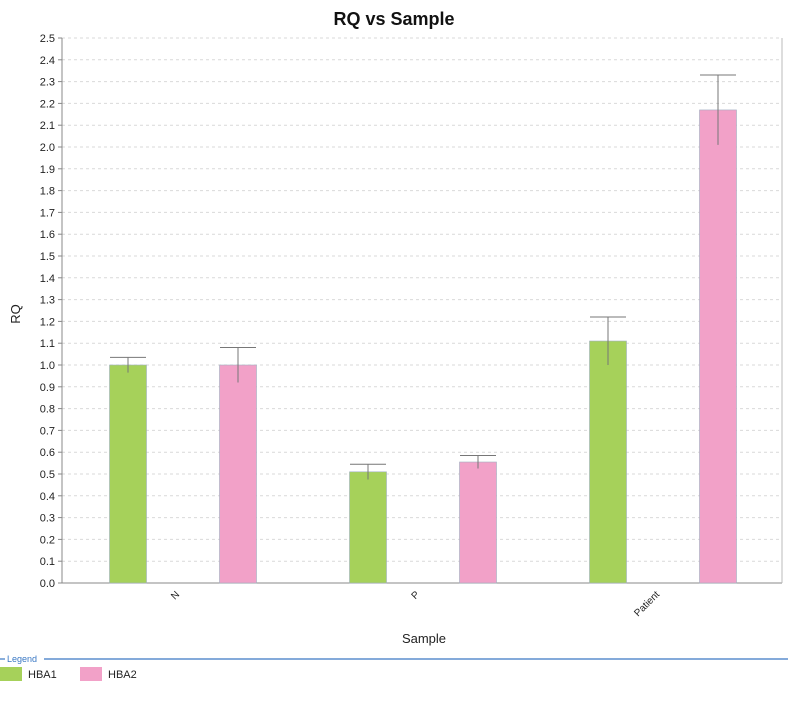  Describe the element at coordinates (47, 257) in the screenshot. I see `y-tick-label: 1.5` at that location.